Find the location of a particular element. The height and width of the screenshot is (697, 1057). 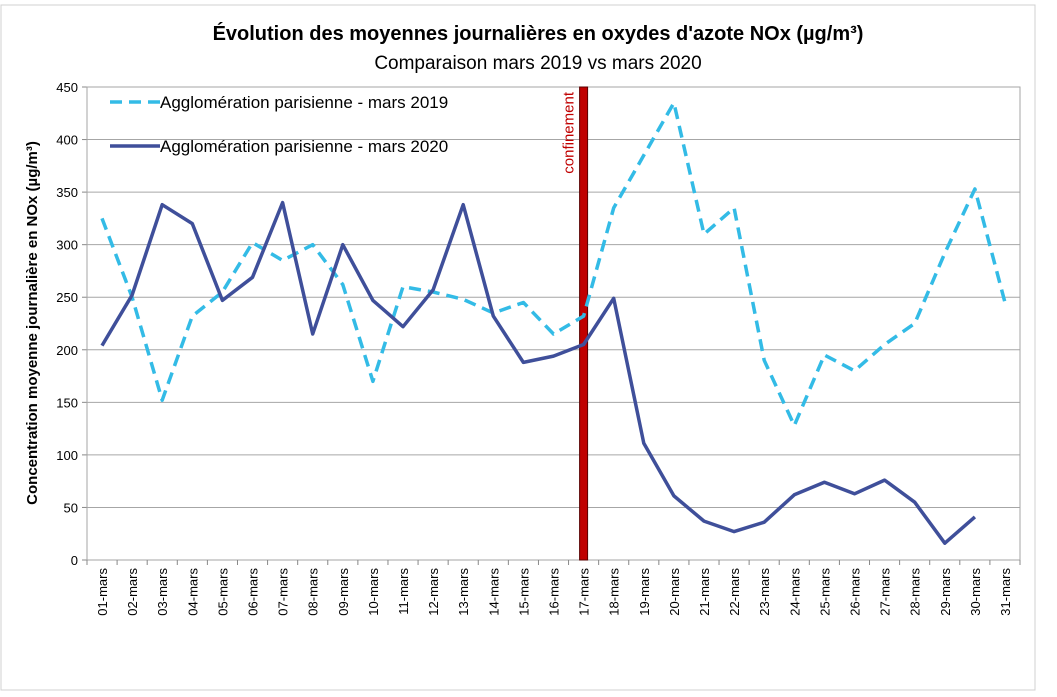

x-tick-label: 23-mars is located at coordinates (764, 592).